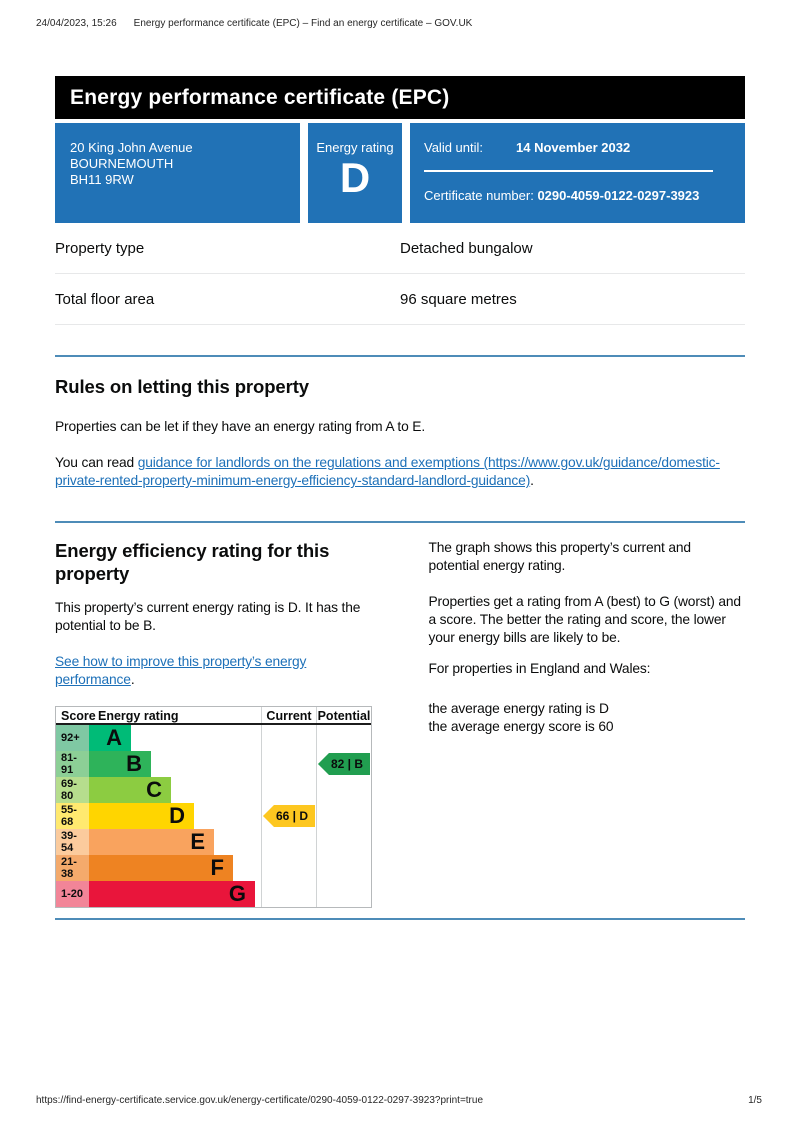 The height and width of the screenshot is (1129, 800). Describe the element at coordinates (138, 716) in the screenshot. I see `energy-rating-column-header: Energy rating` at that location.